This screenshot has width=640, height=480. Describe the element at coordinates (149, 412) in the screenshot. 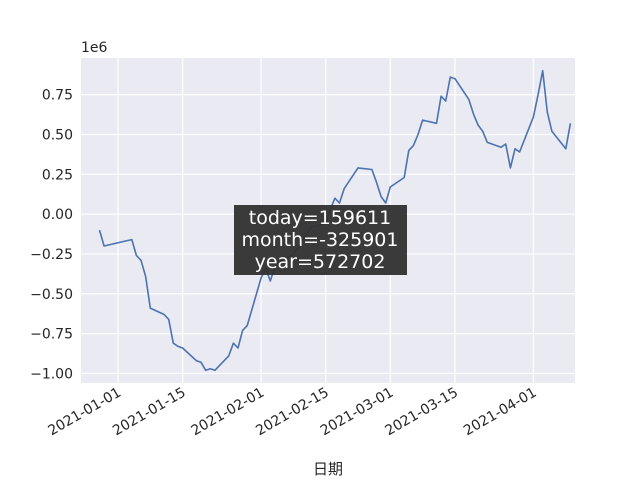

I see `x-tick-label: 2021-01-15` at that location.